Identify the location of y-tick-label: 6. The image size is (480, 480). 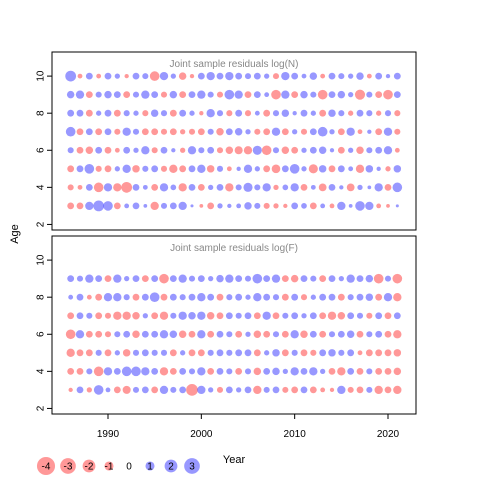
(41, 150).